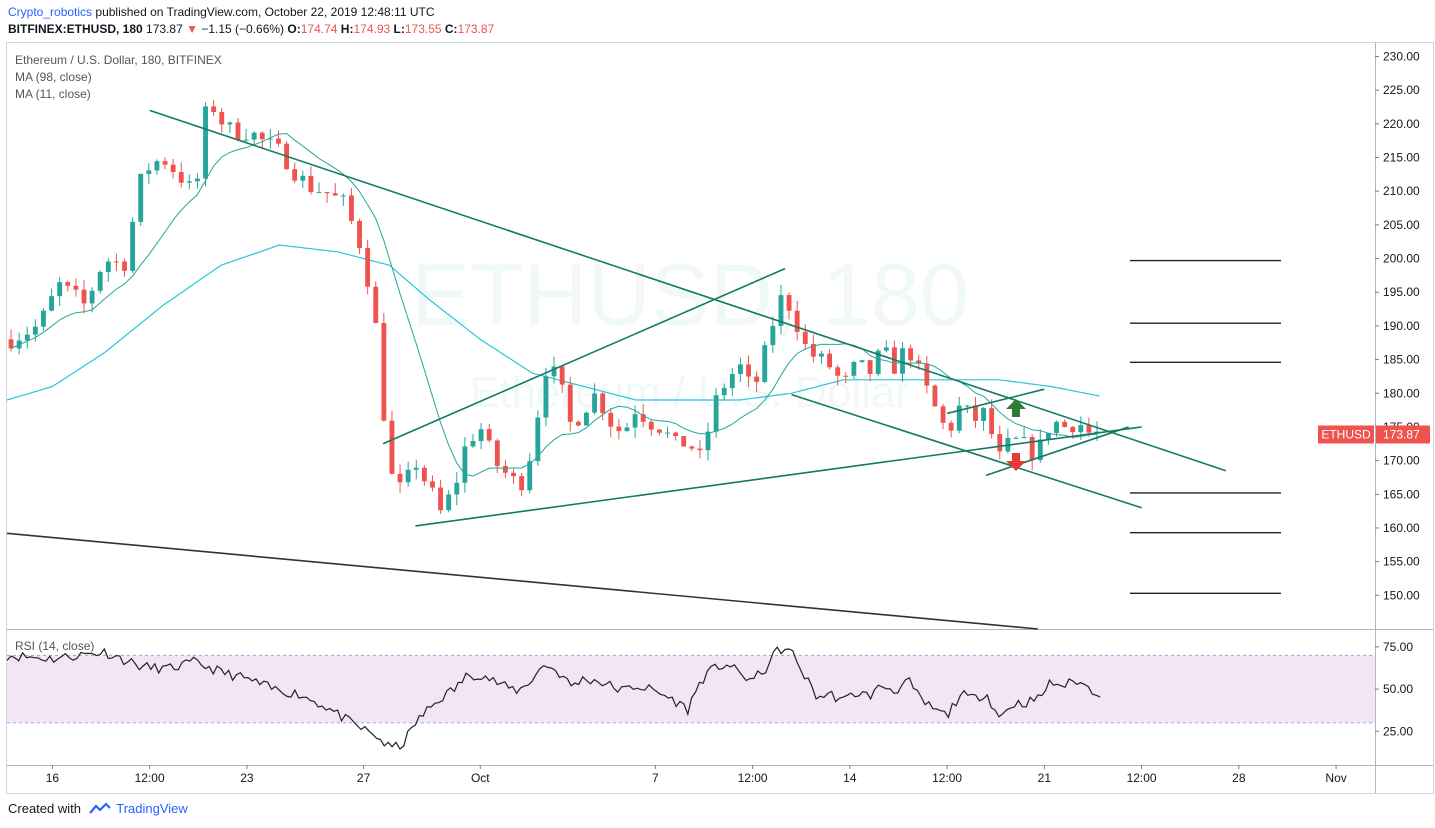  What do you see at coordinates (1401, 191) in the screenshot?
I see `price-tick-label: 210.00` at bounding box center [1401, 191].